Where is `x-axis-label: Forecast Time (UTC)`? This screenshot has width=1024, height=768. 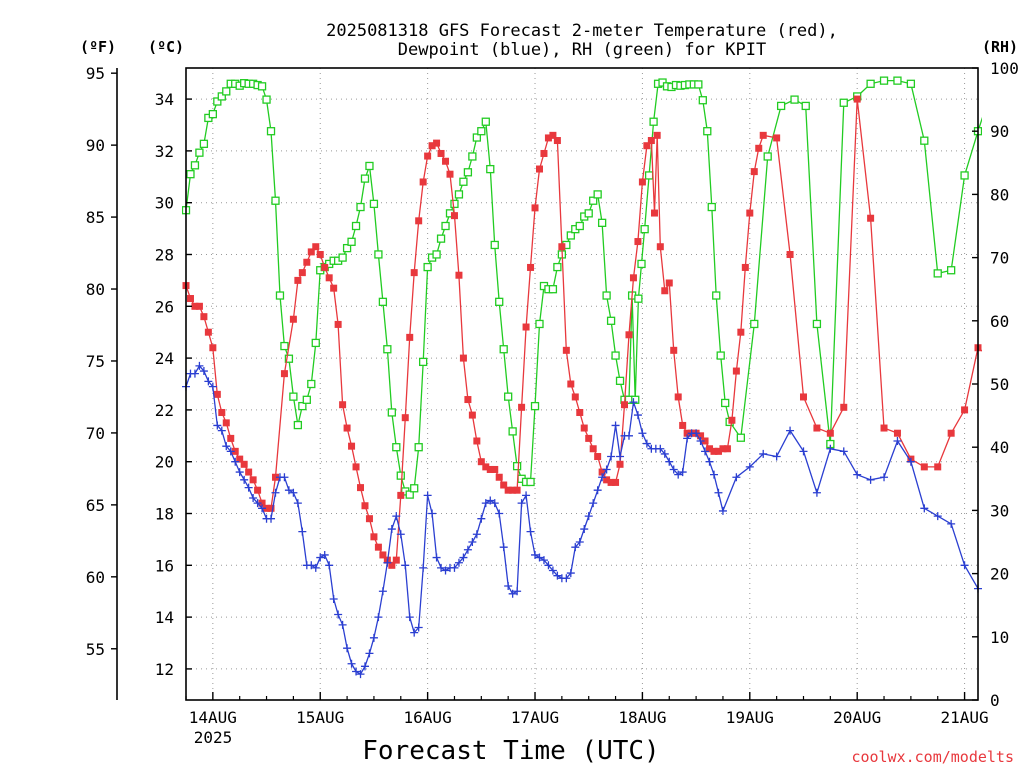
x-axis-label: Forecast Time (UTC) is located at coordinates (510, 751).